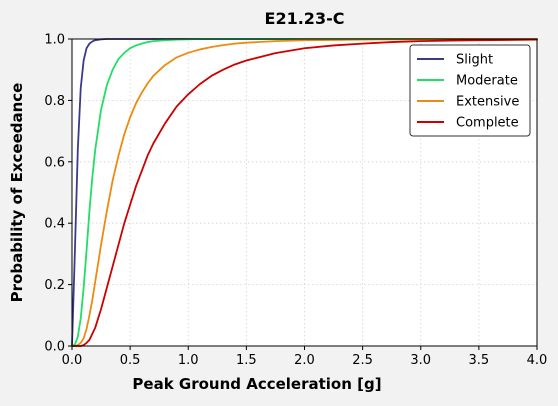  Describe the element at coordinates (305, 18) in the screenshot. I see `chart-title: E21.23-C` at that location.